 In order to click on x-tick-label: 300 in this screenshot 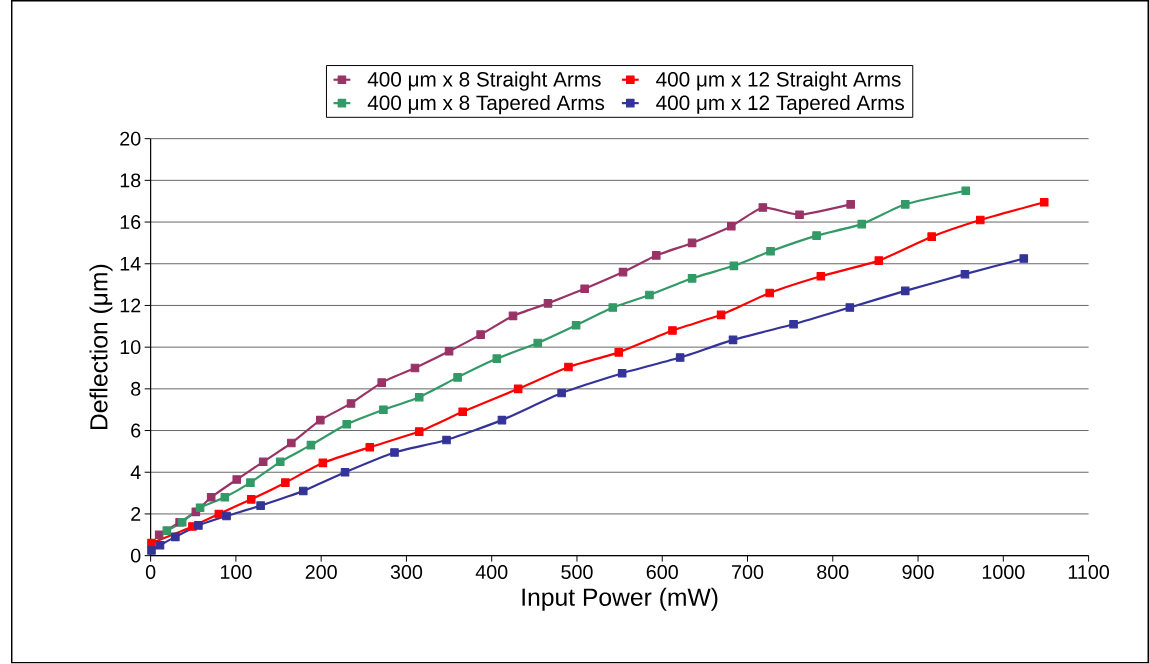, I will do `click(406, 572)`.